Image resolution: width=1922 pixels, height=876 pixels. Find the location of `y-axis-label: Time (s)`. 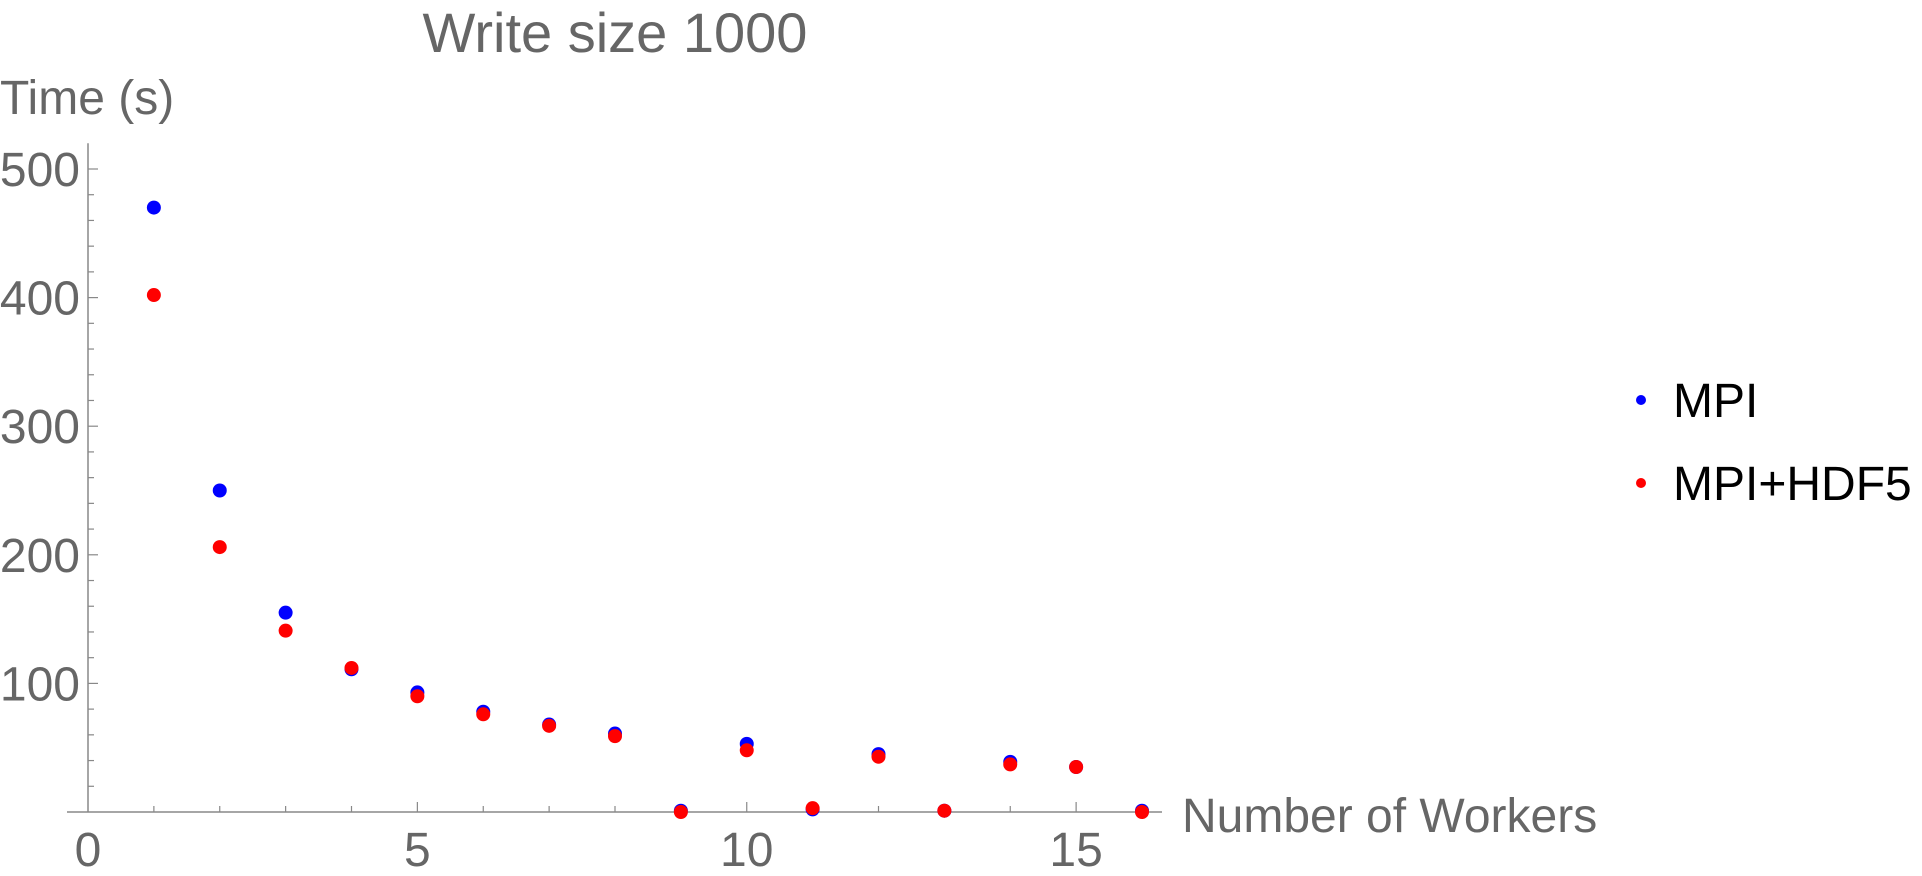

y-axis-label: Time (s) is located at coordinates (87, 98).